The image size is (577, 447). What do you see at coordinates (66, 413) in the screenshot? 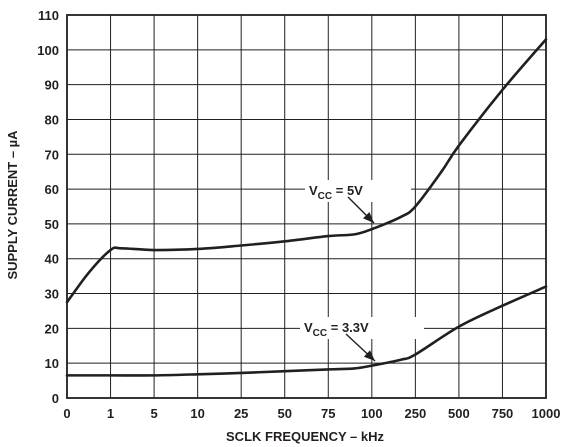
I see `x-tick-label: 0` at bounding box center [66, 413].